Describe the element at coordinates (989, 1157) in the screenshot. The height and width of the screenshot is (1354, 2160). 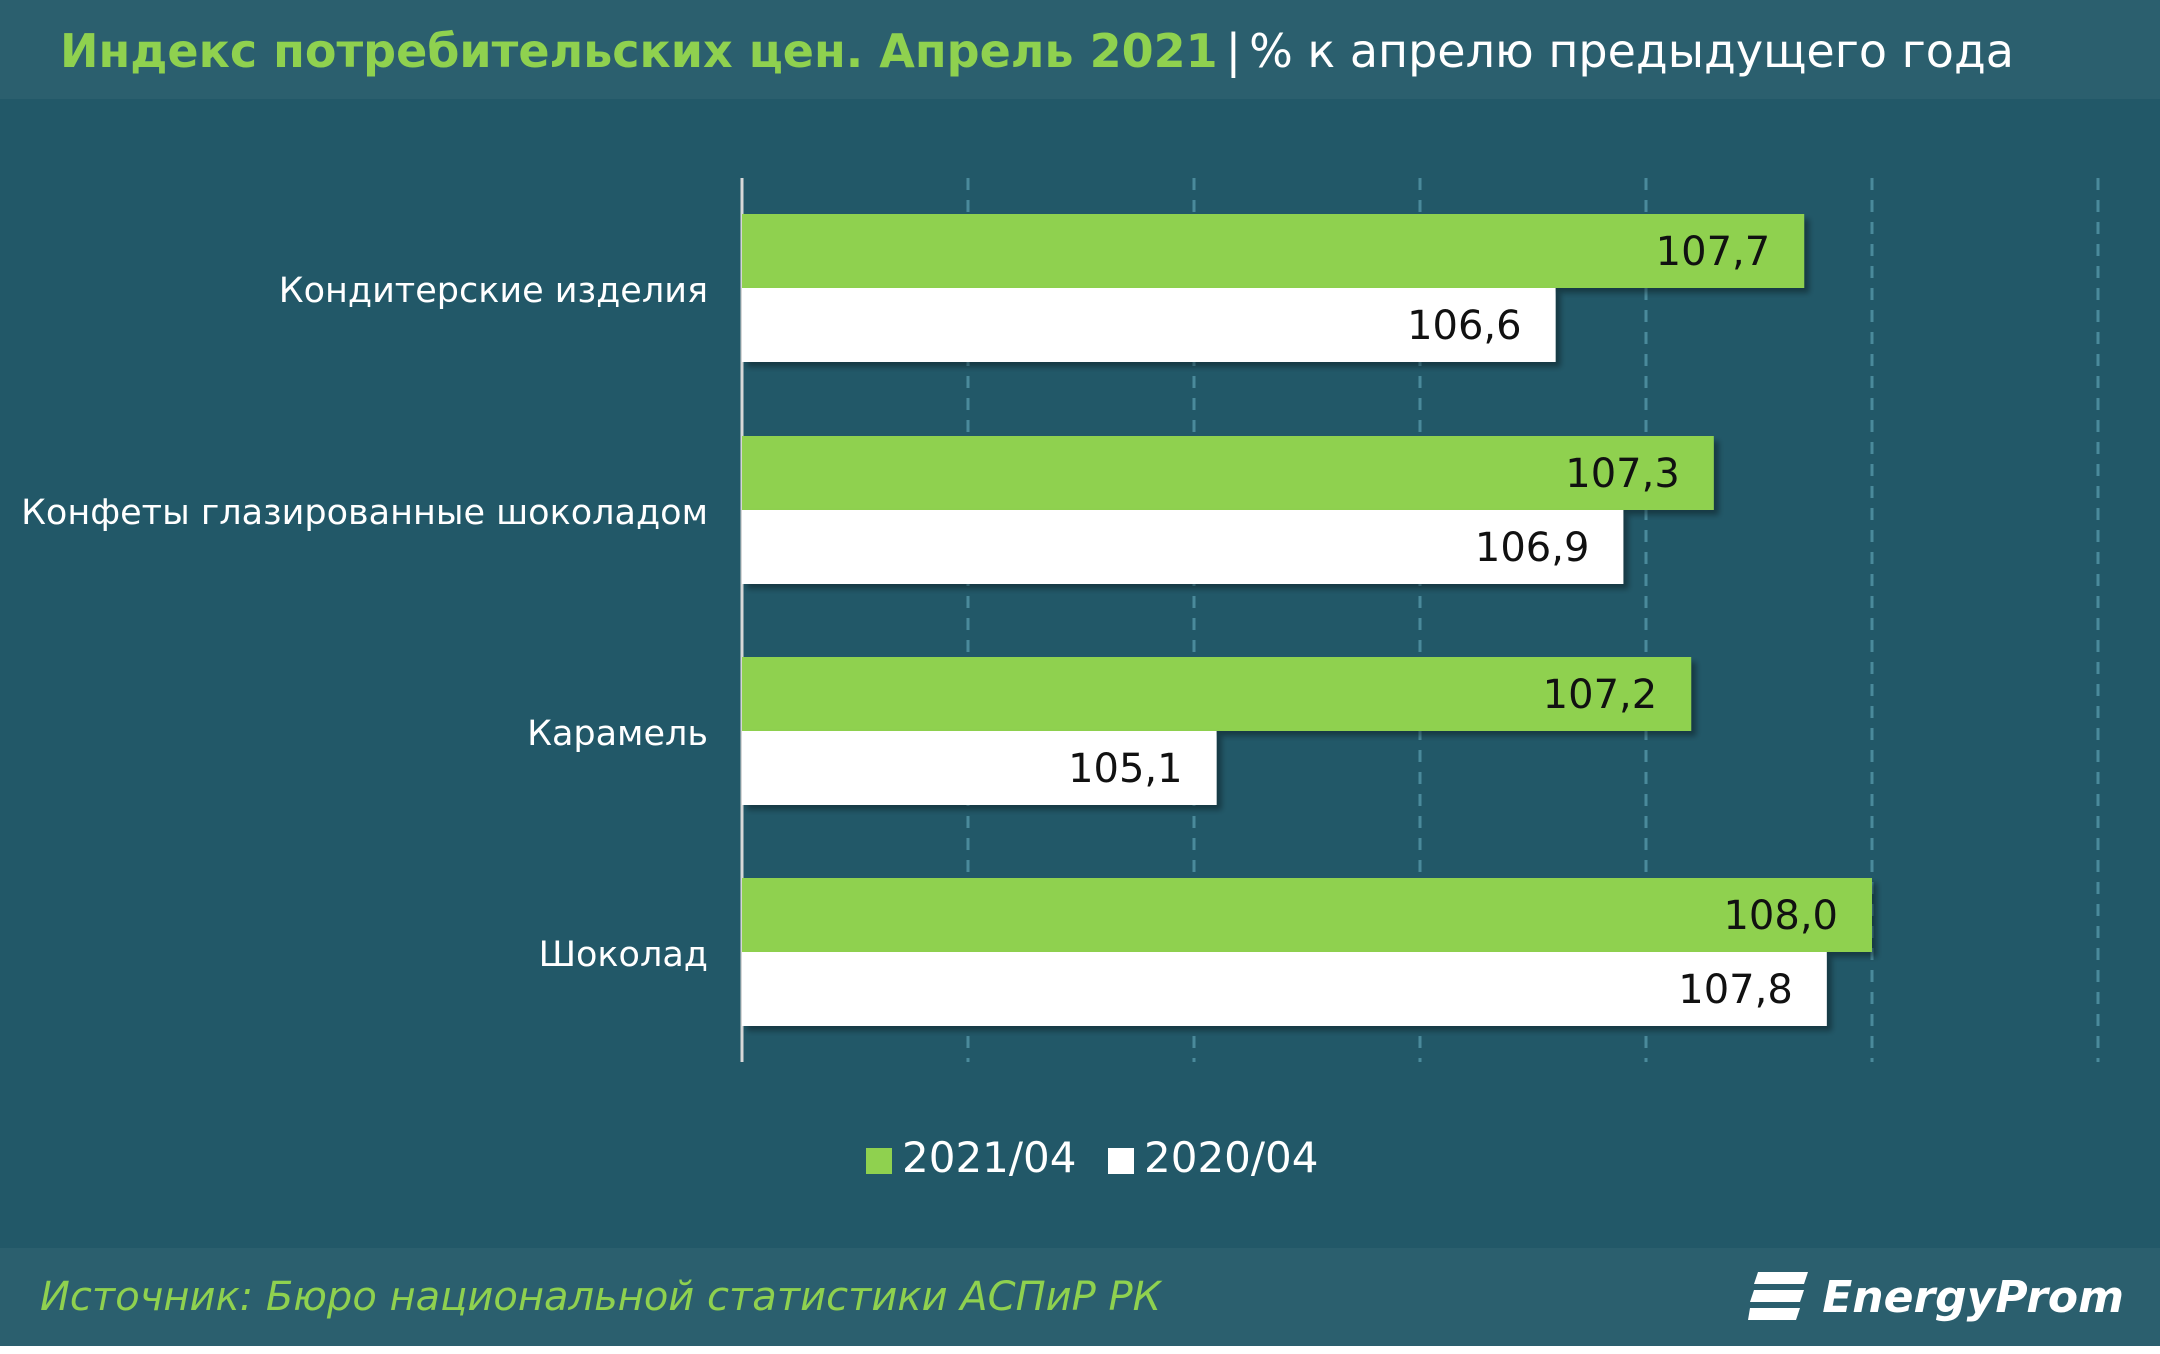
I see `legend-label: 2021/04` at that location.